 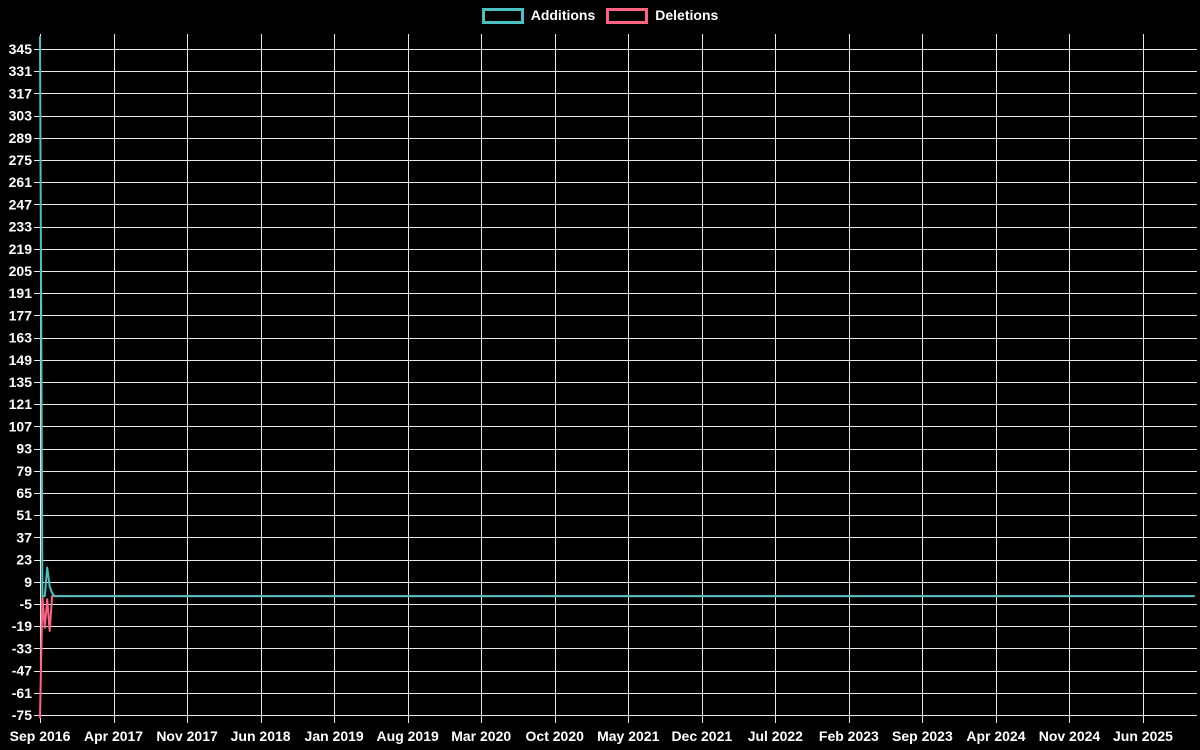 I want to click on svg-text: 135, so click(x=21, y=382).